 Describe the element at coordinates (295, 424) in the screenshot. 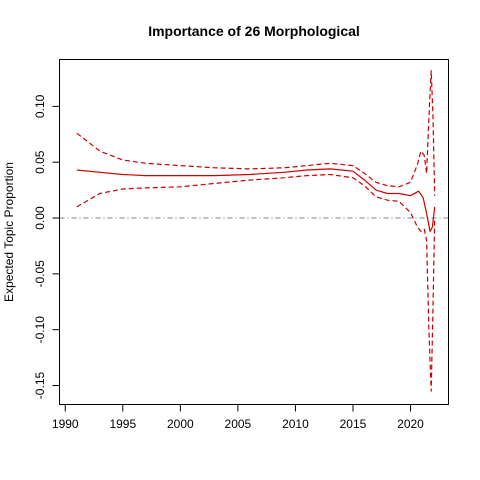

I see `x-tick-label: 2010` at that location.